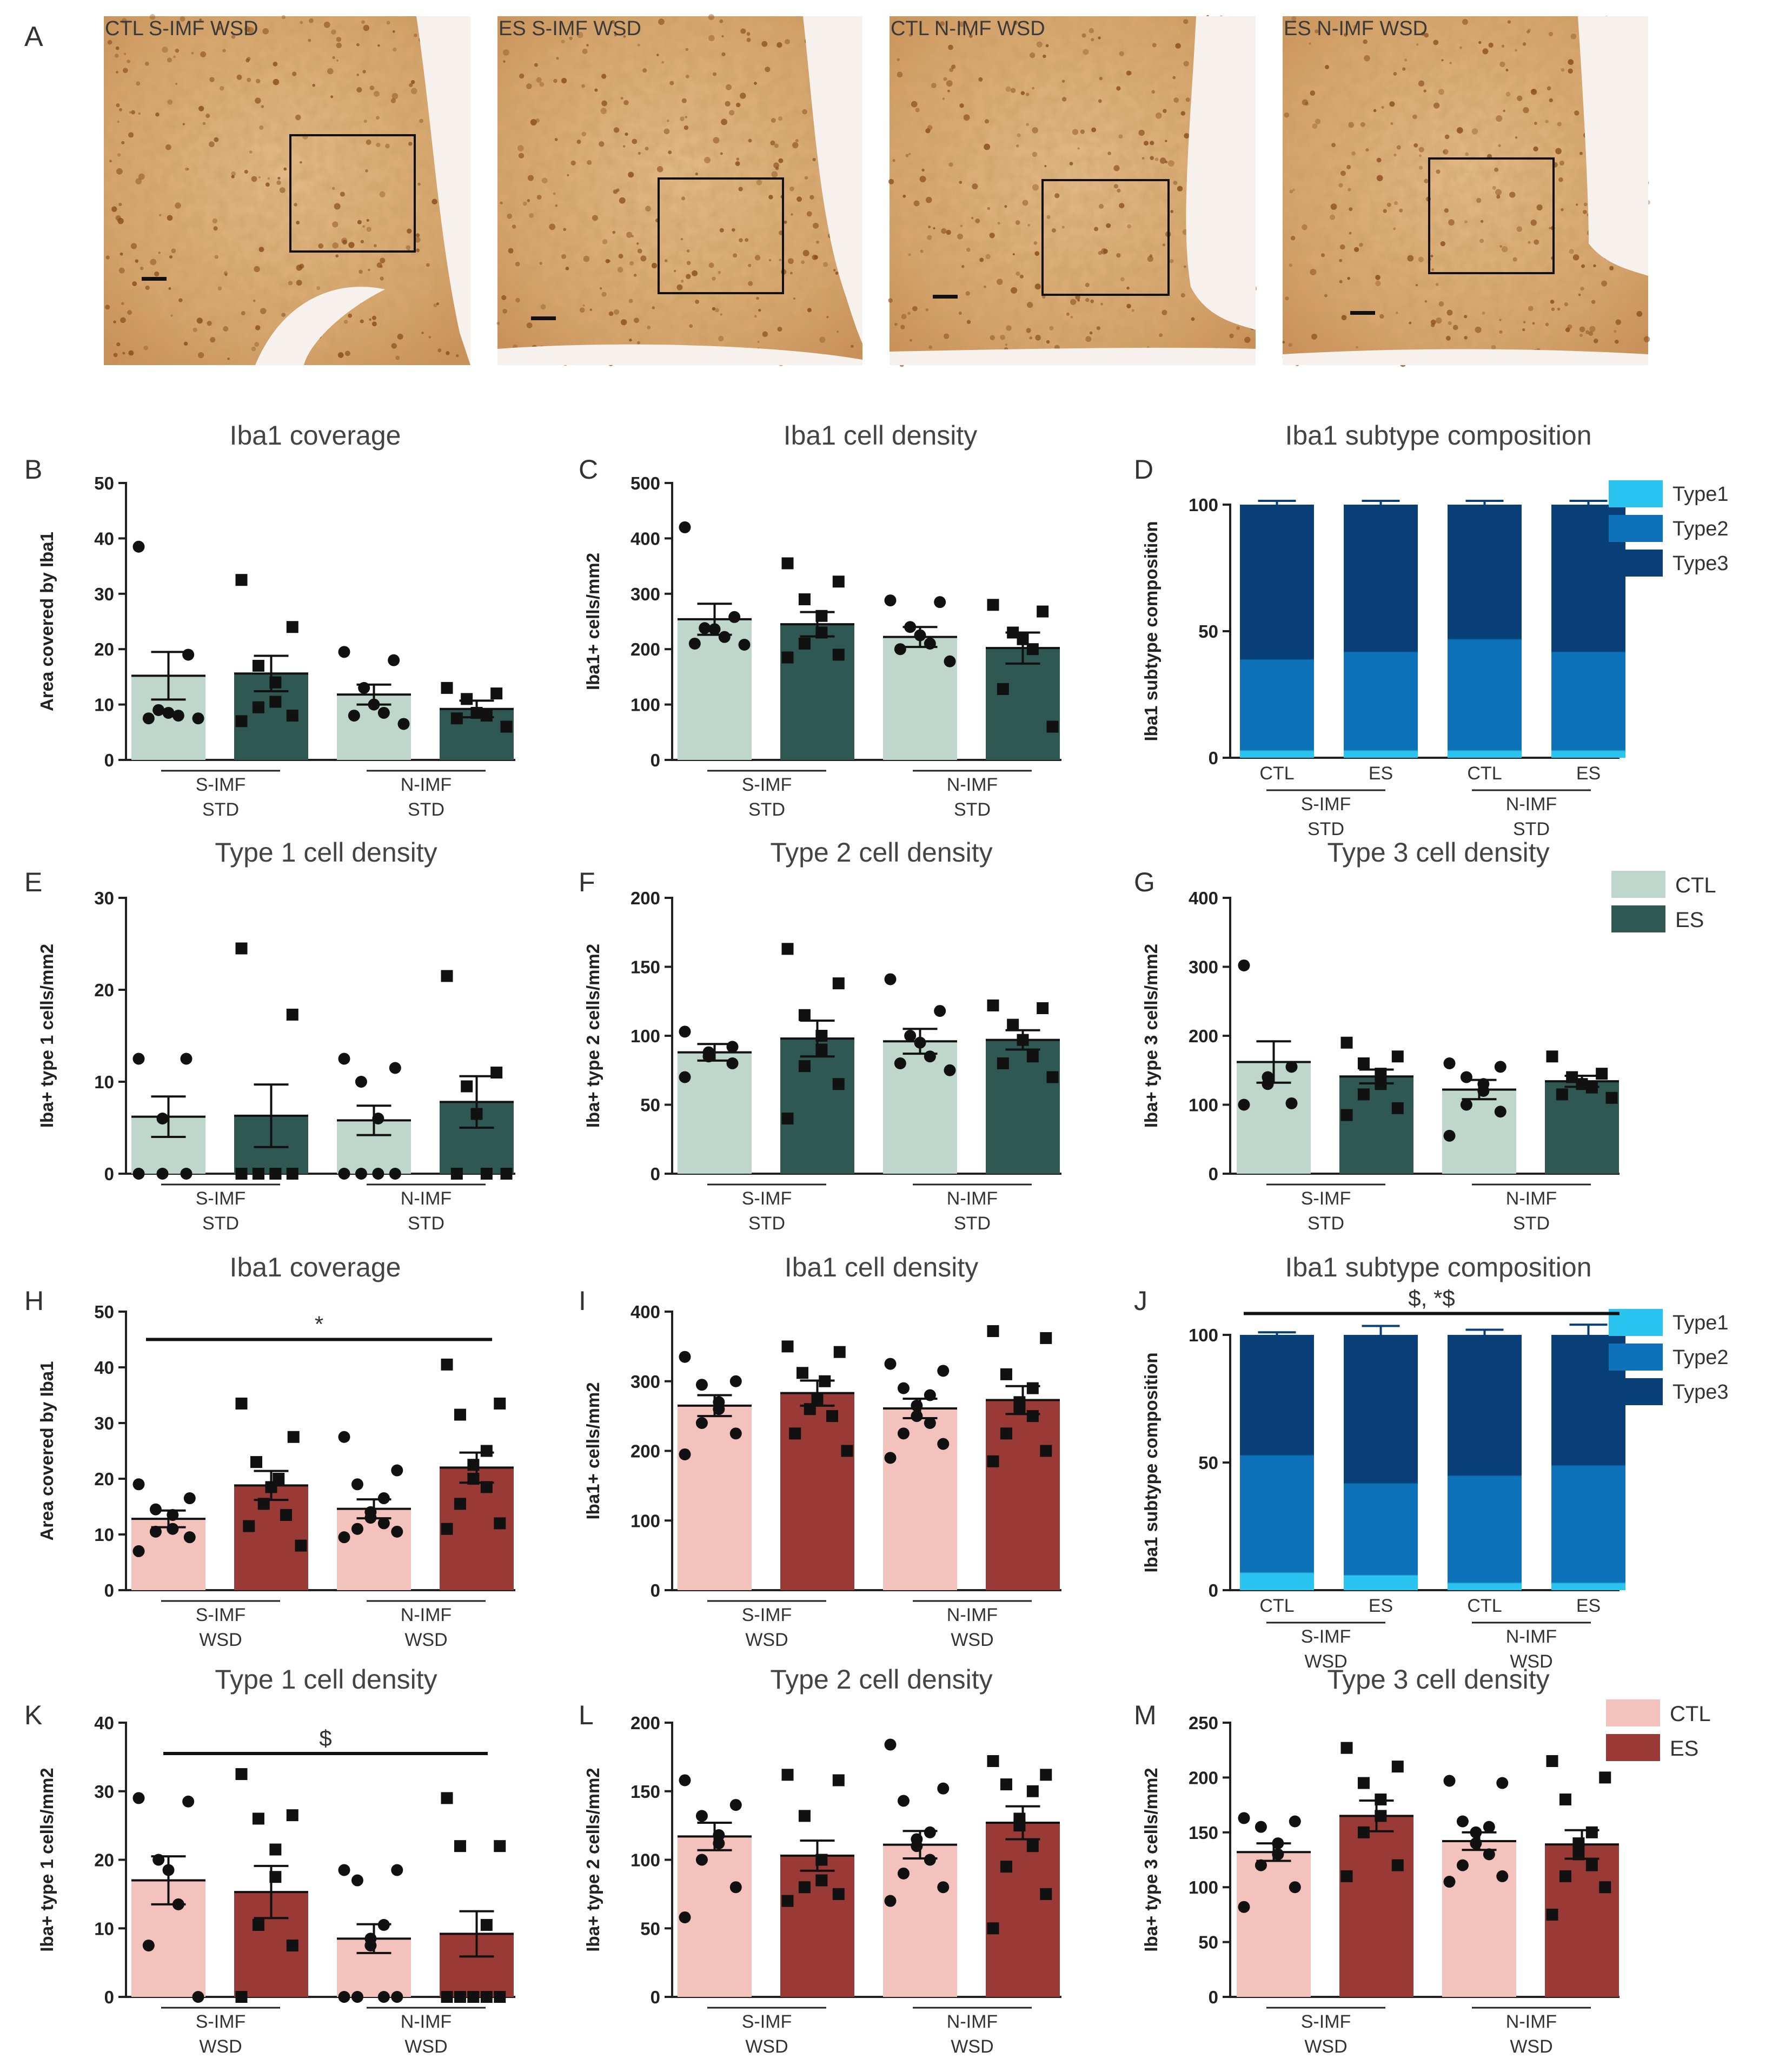 Image resolution: width=1792 pixels, height=2071 pixels. I want to click on legend-swatch-ctl, so click(1633, 1712).